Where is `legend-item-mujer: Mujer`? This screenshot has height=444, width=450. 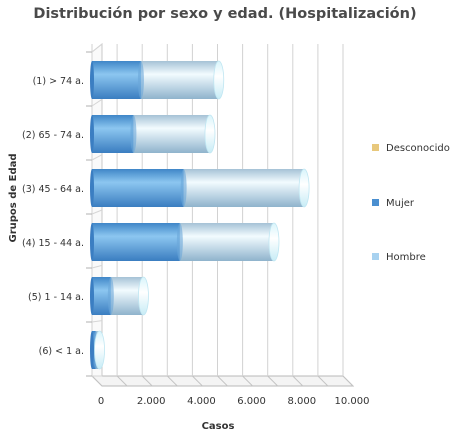
legend-item-mujer: Mujer is located at coordinates (393, 203).